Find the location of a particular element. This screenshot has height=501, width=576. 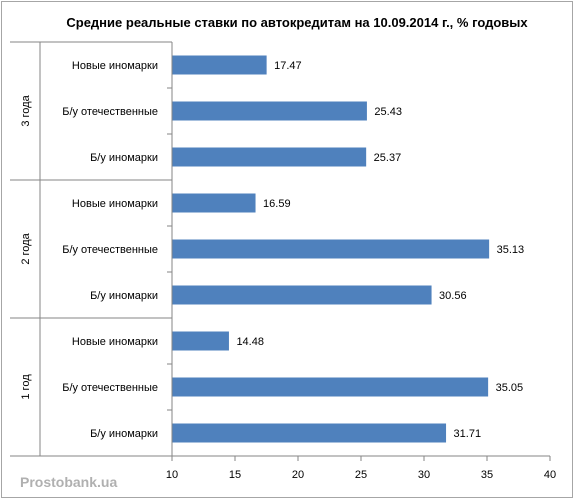

data-label: 14.48 is located at coordinates (250, 342).